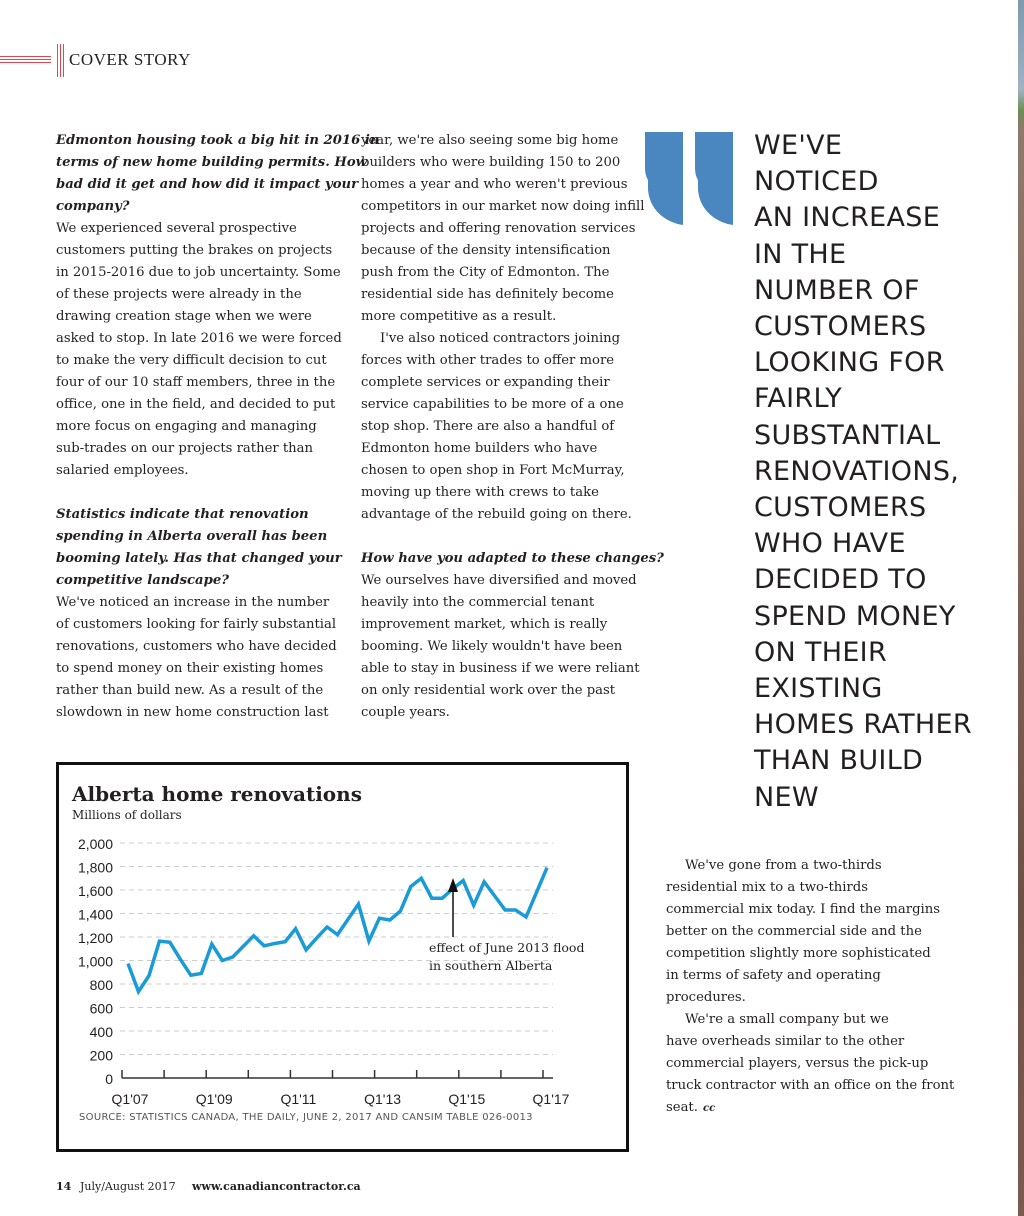 The width and height of the screenshot is (1024, 1216). Describe the element at coordinates (95, 891) in the screenshot. I see `y-tick-label: 1,600` at that location.